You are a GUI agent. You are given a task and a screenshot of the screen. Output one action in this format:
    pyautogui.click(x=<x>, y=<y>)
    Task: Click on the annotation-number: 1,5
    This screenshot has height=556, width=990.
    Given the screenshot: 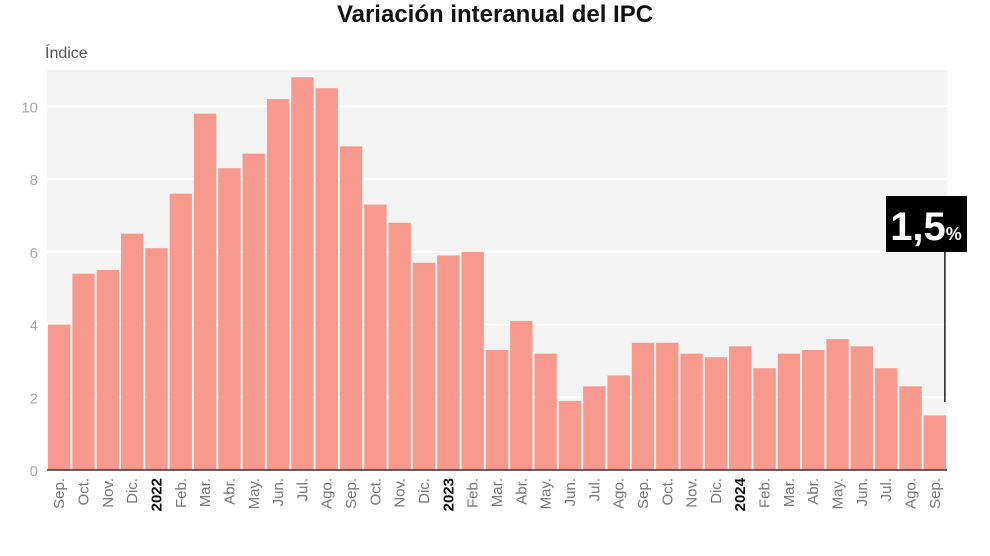 What is the action you would take?
    pyautogui.click(x=918, y=227)
    